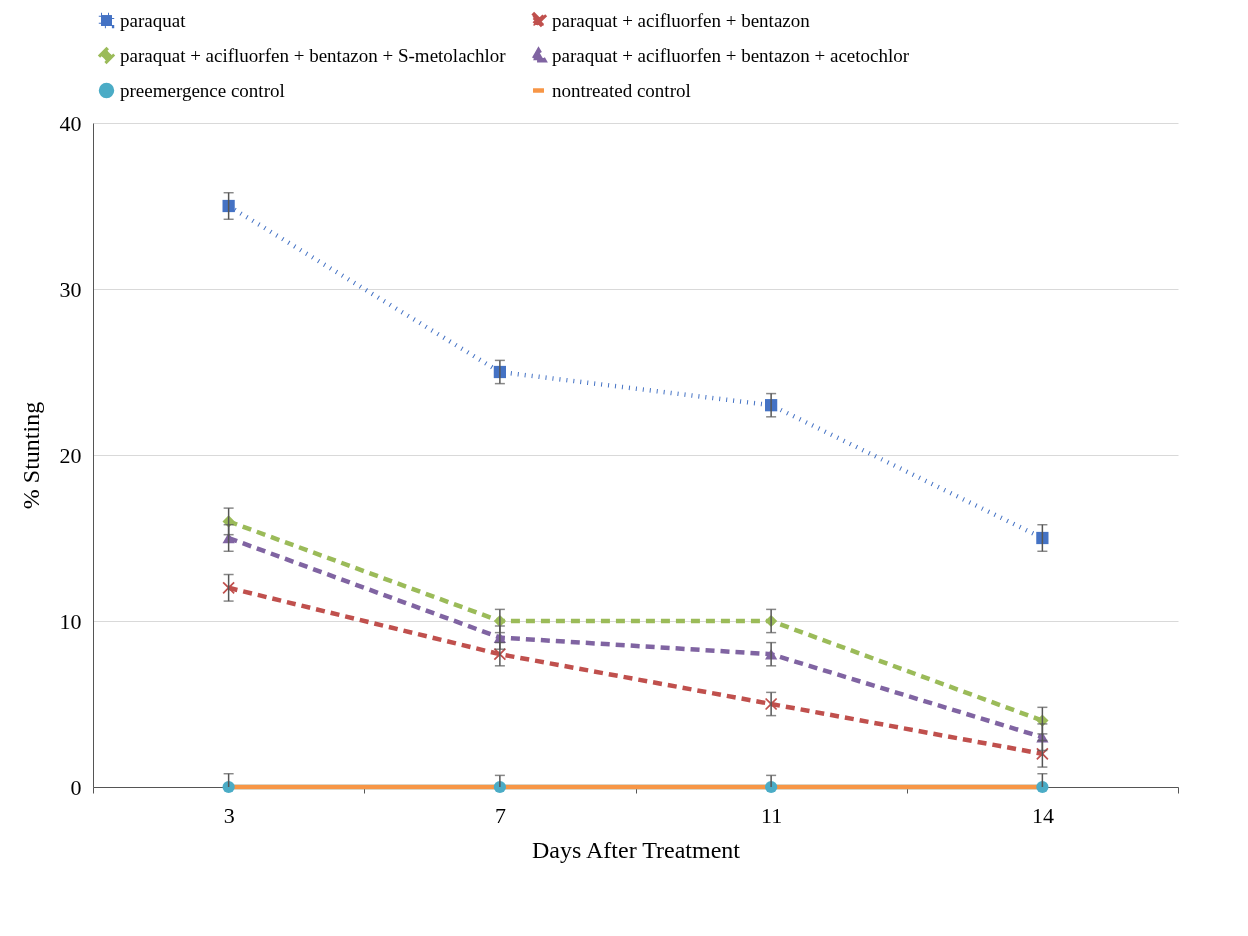 The width and height of the screenshot is (1248, 936). Describe the element at coordinates (70, 289) in the screenshot. I see `y-tick-label: 30` at that location.